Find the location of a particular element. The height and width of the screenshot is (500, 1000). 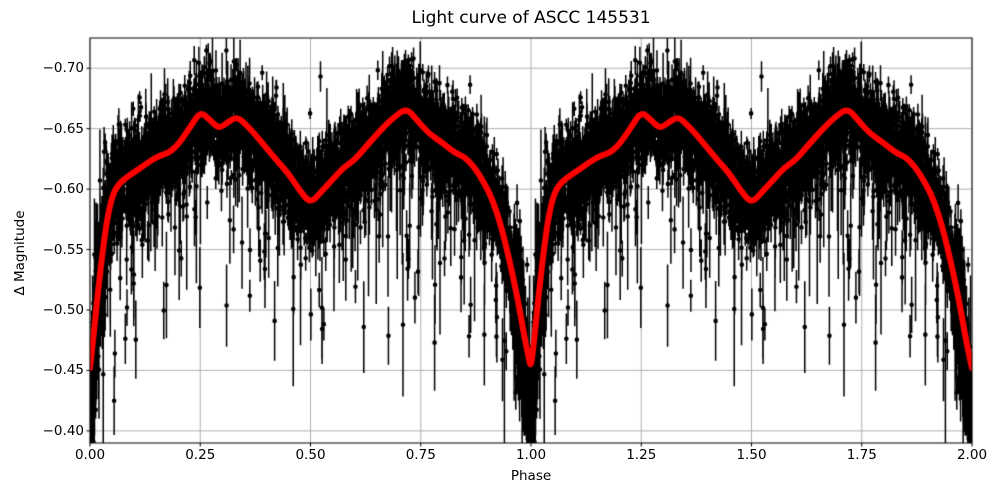

x-axis-label: Phase is located at coordinates (531, 476).